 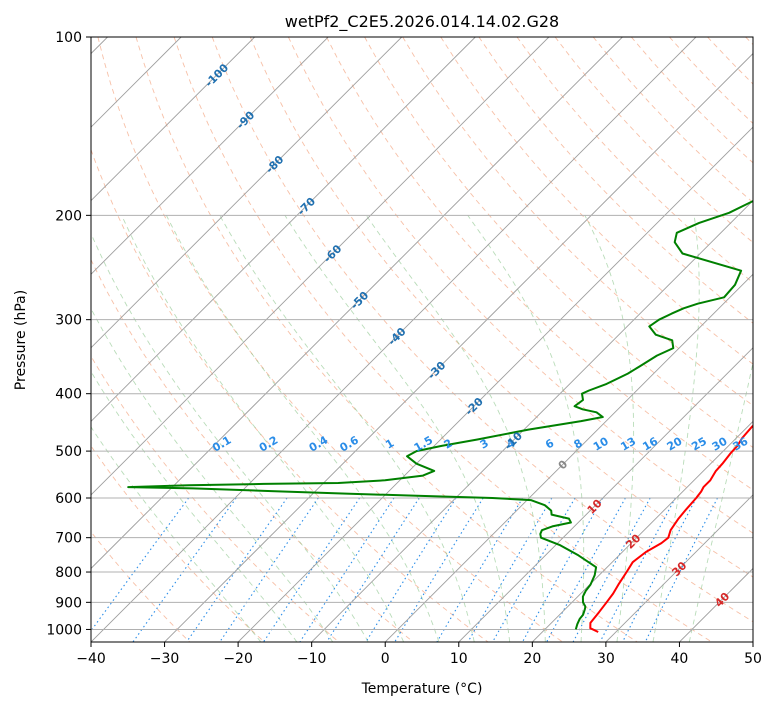 What do you see at coordinates (484, 444) in the screenshot?
I see `mixing-ratio-label: 3` at bounding box center [484, 444].